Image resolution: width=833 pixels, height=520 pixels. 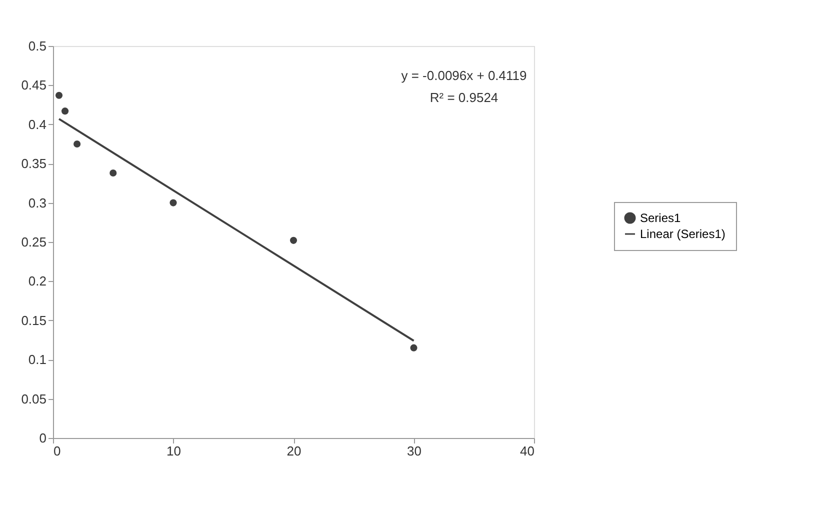 I want to click on x-tick-label: 40, so click(x=527, y=451).